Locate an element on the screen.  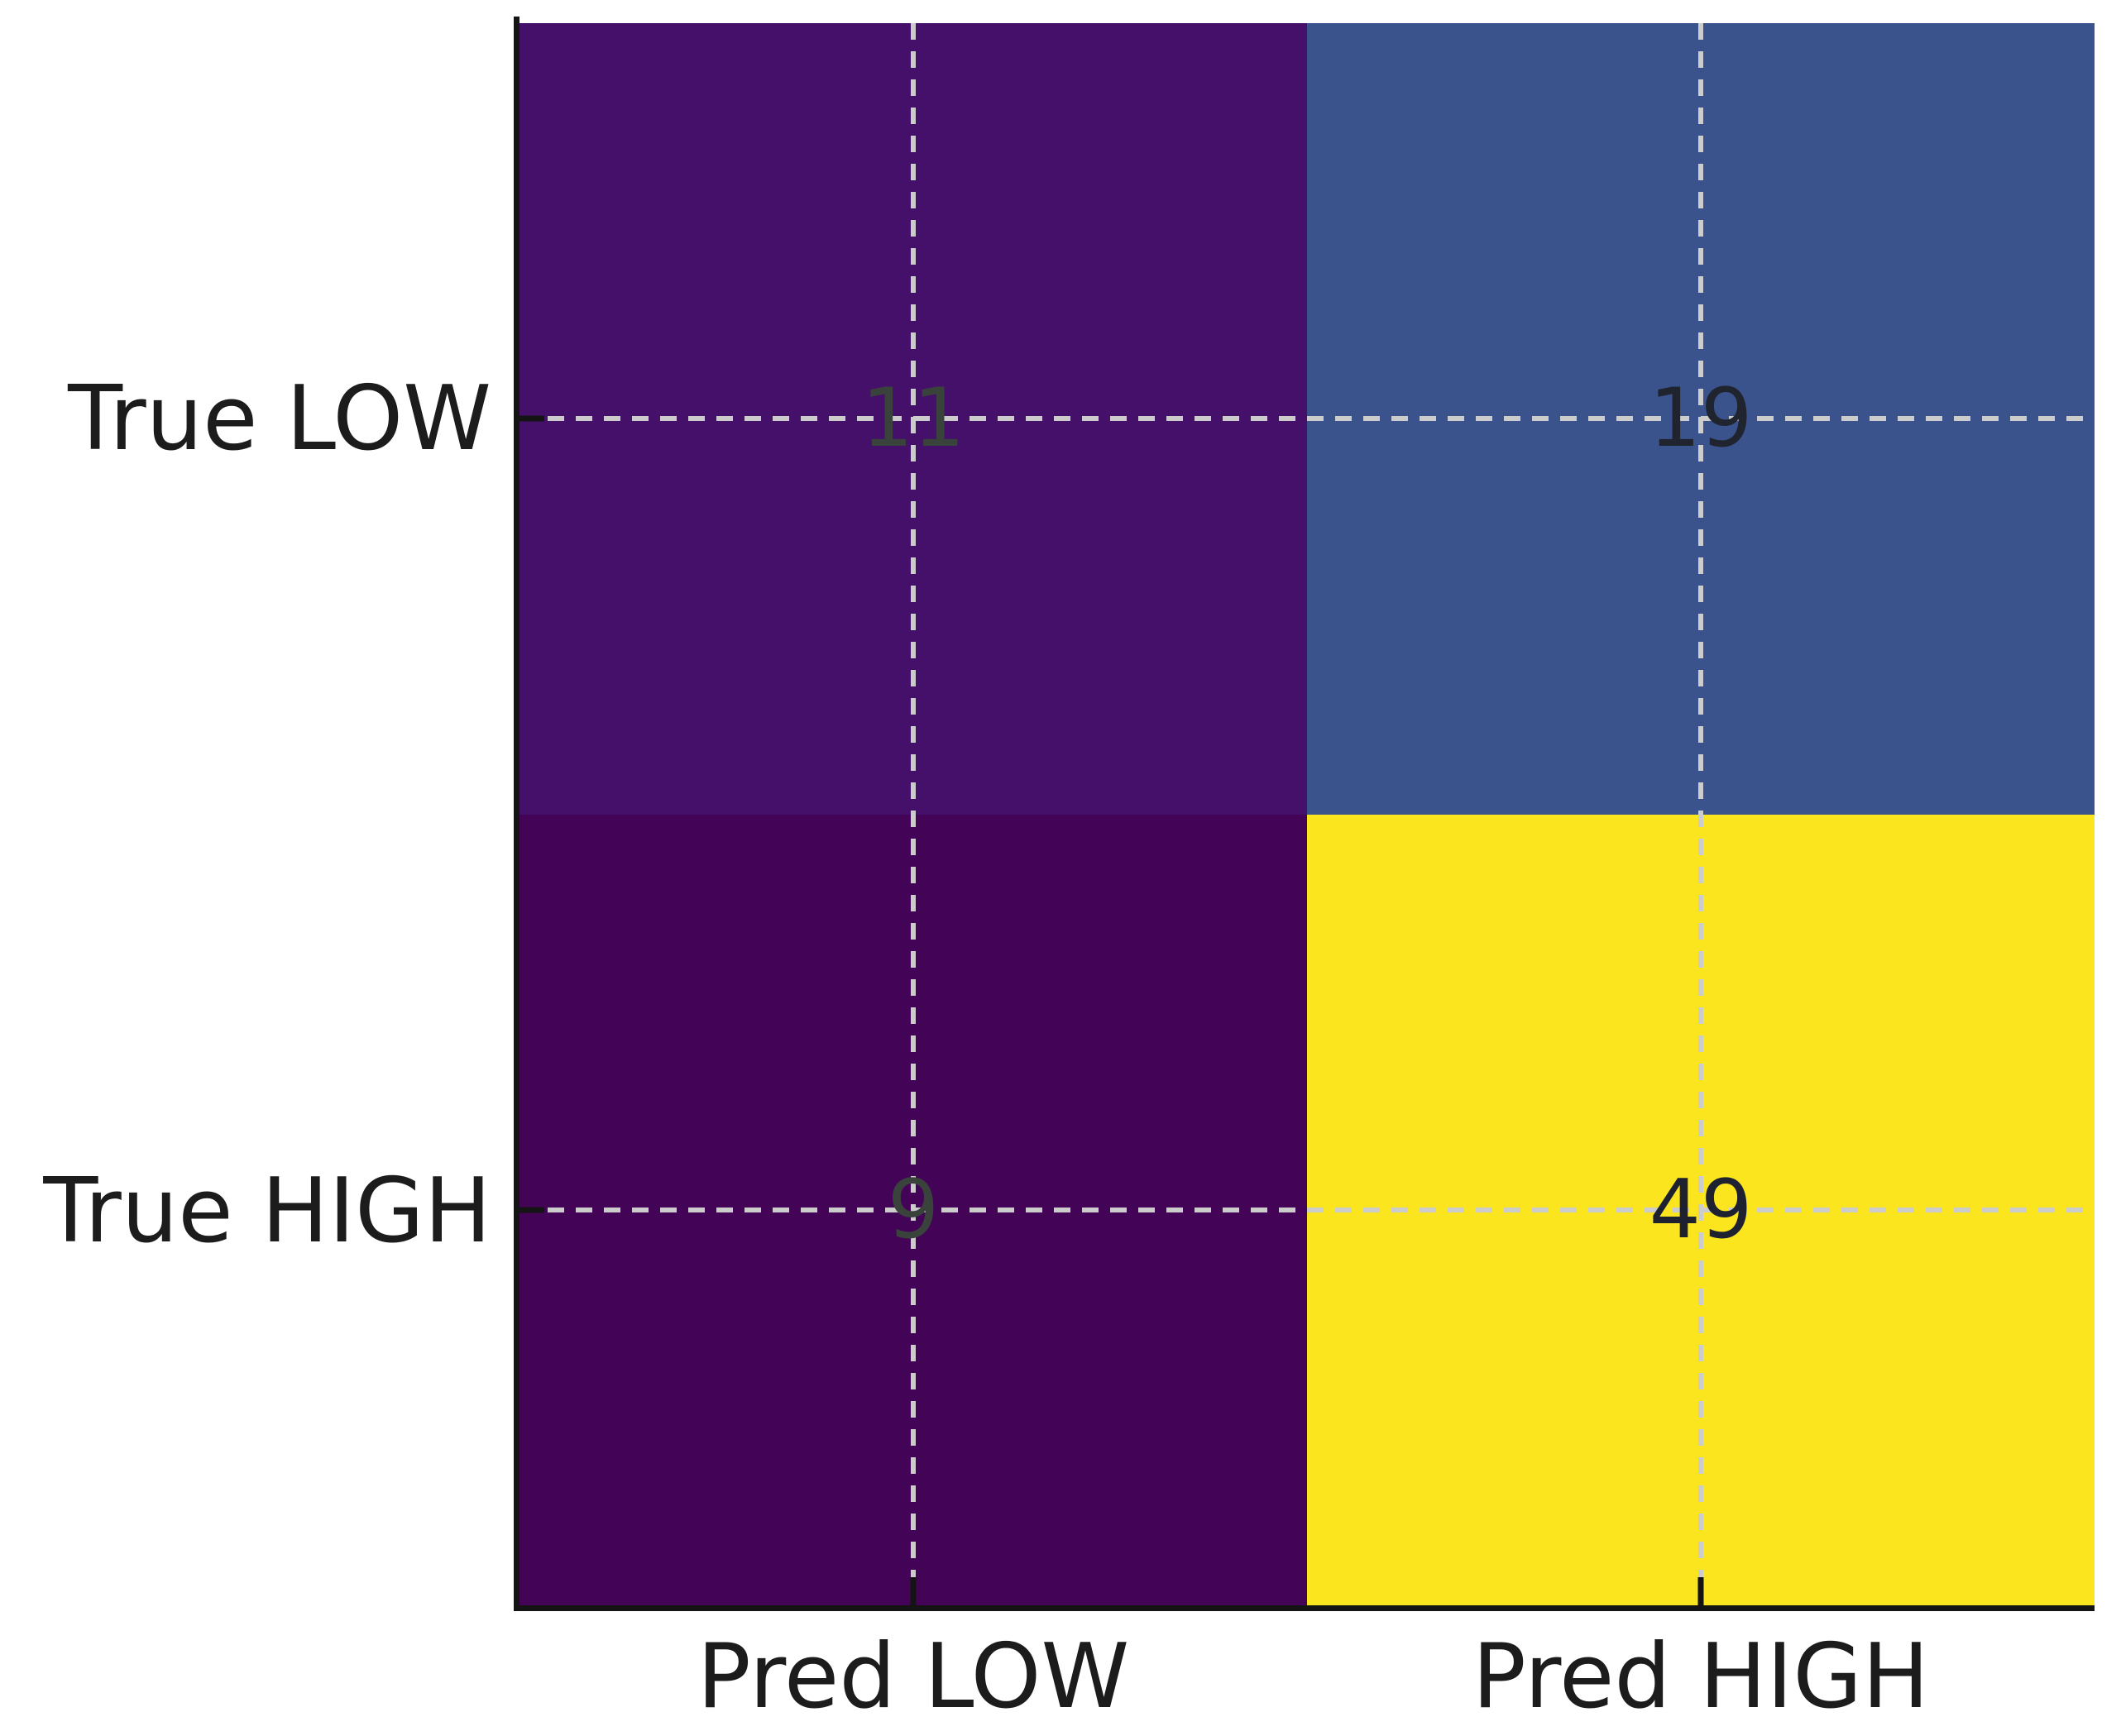
cell-value-true-low-pred-low: 11 is located at coordinates (913, 418).